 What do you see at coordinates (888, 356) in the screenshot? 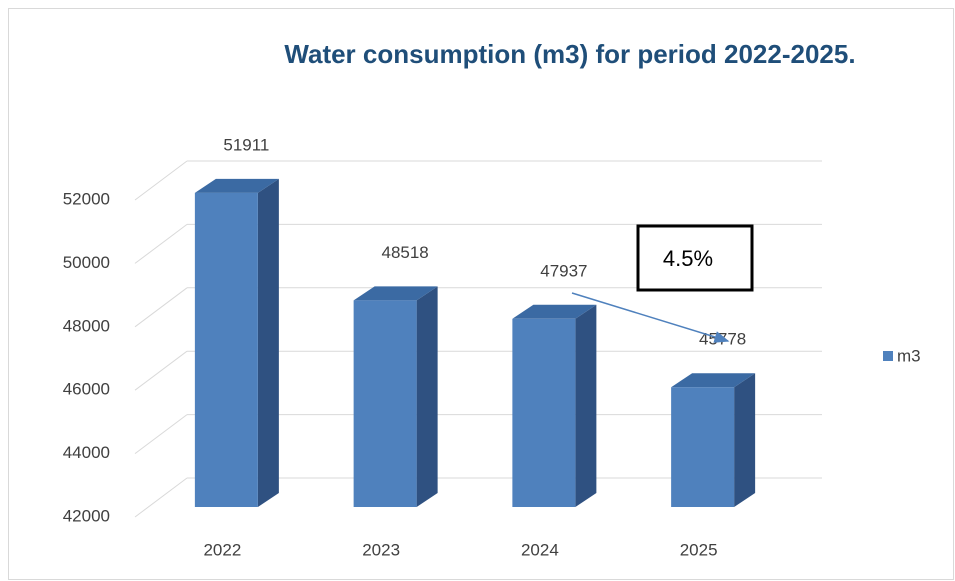
I see `legend-swatch` at bounding box center [888, 356].